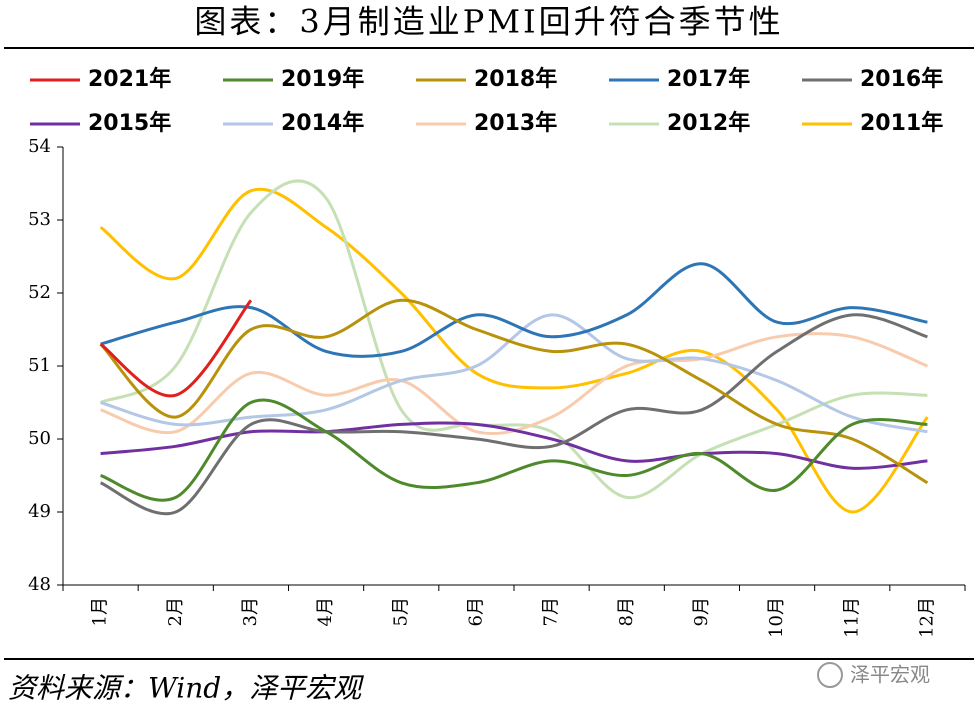 The height and width of the screenshot is (715, 978). Describe the element at coordinates (175, 611) in the screenshot. I see `x-tick-label: 2月` at that location.